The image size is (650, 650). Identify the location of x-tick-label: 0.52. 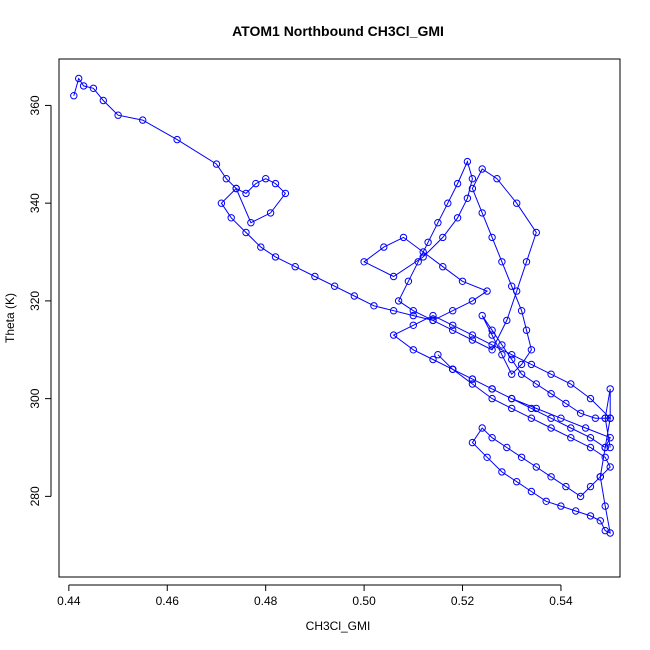
(463, 601).